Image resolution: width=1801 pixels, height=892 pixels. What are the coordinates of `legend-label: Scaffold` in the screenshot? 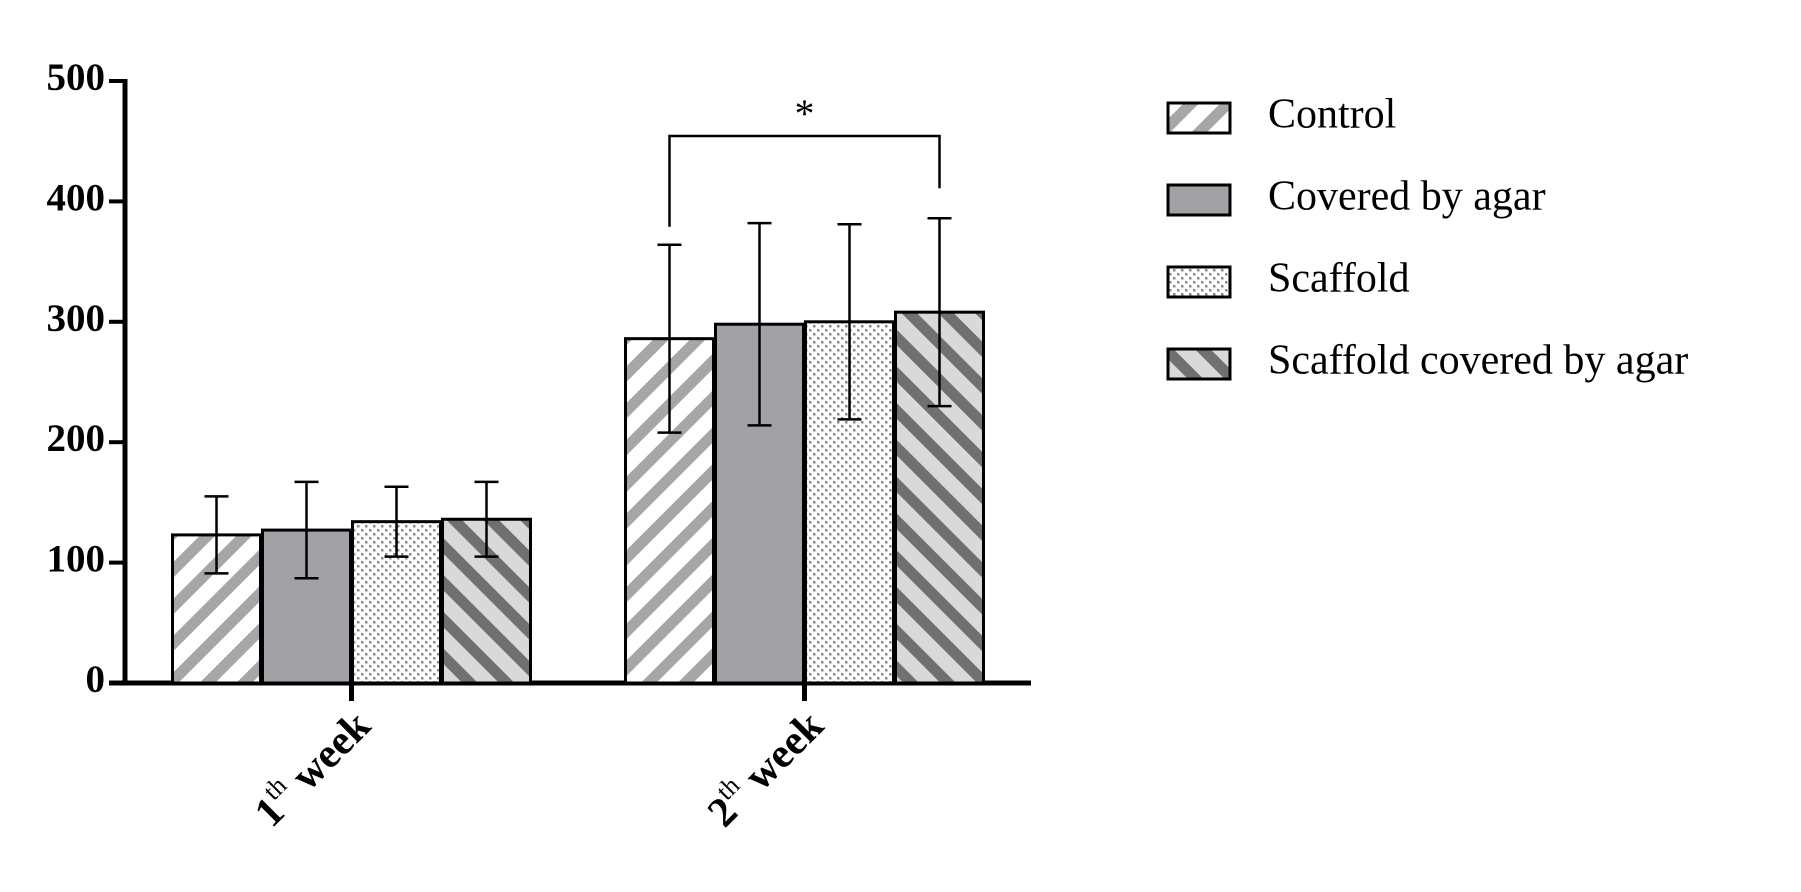 It's located at (1339, 279).